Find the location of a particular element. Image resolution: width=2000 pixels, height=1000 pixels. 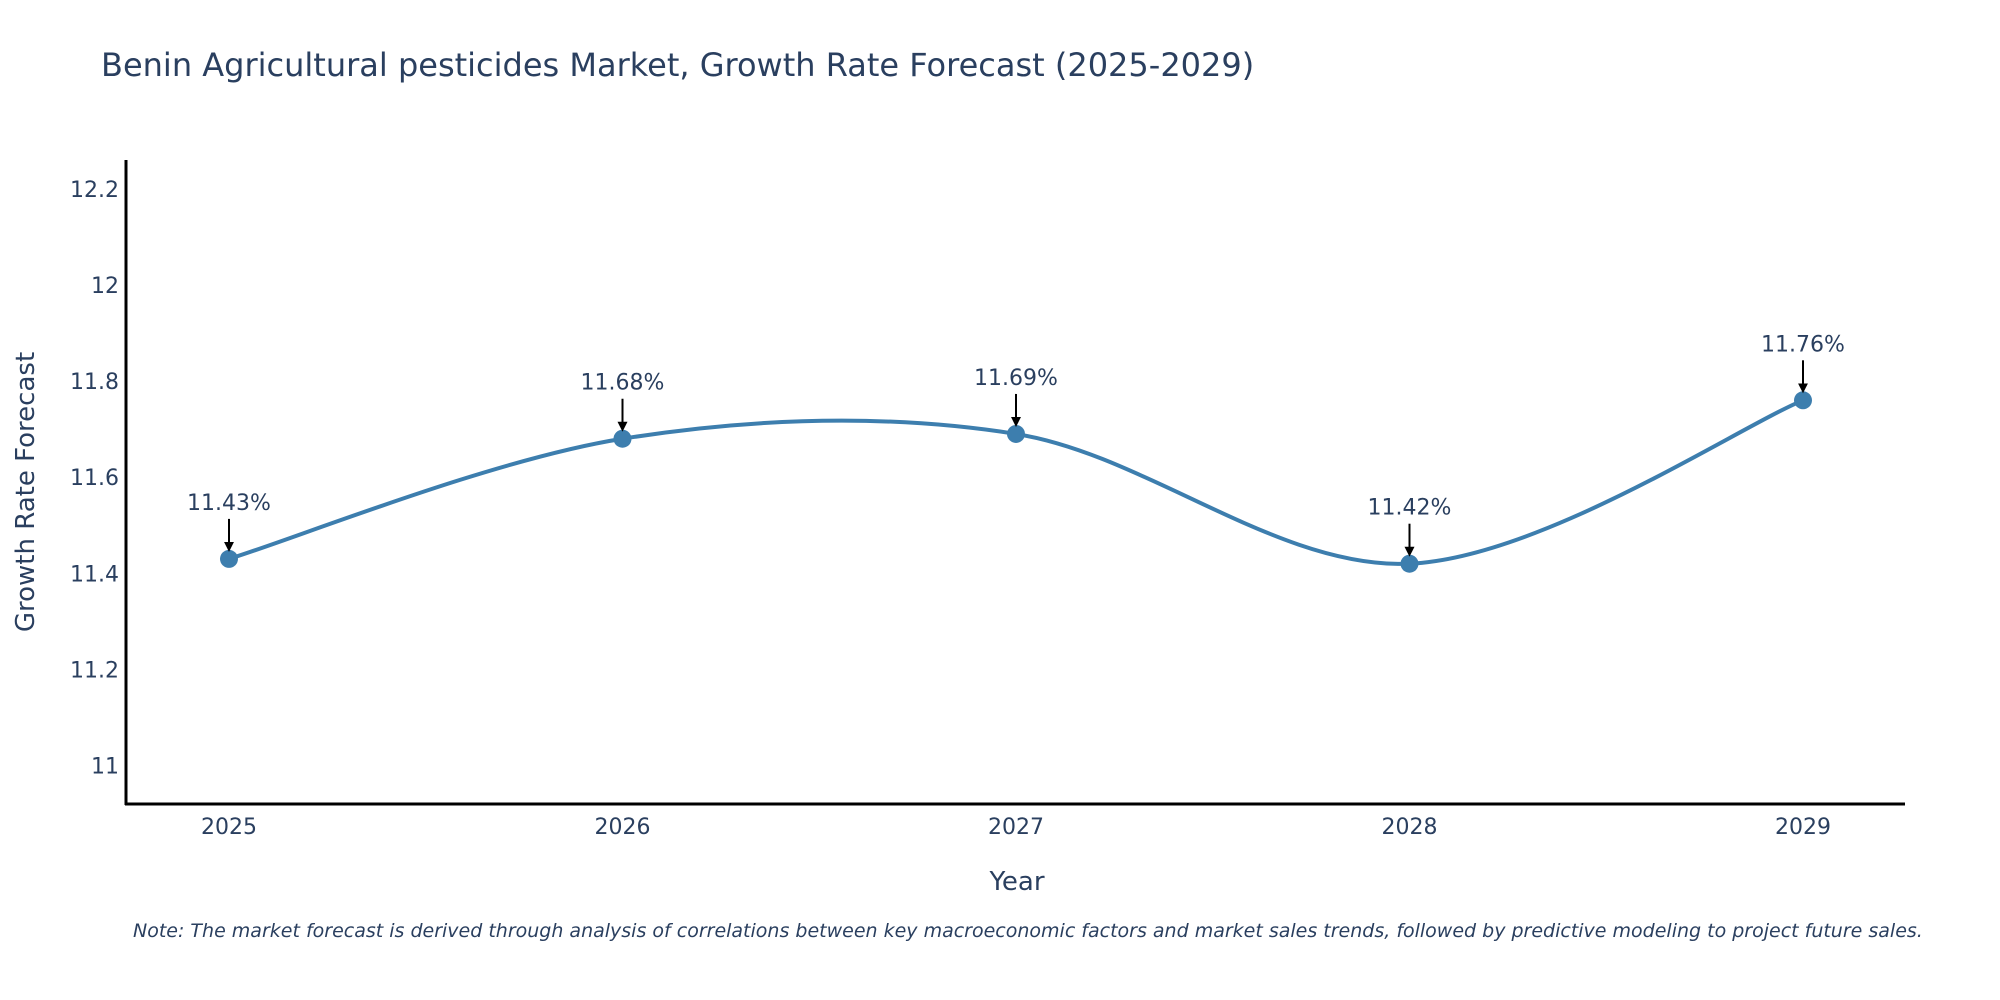

y-tick-label: 11.6 is located at coordinates (94, 478).